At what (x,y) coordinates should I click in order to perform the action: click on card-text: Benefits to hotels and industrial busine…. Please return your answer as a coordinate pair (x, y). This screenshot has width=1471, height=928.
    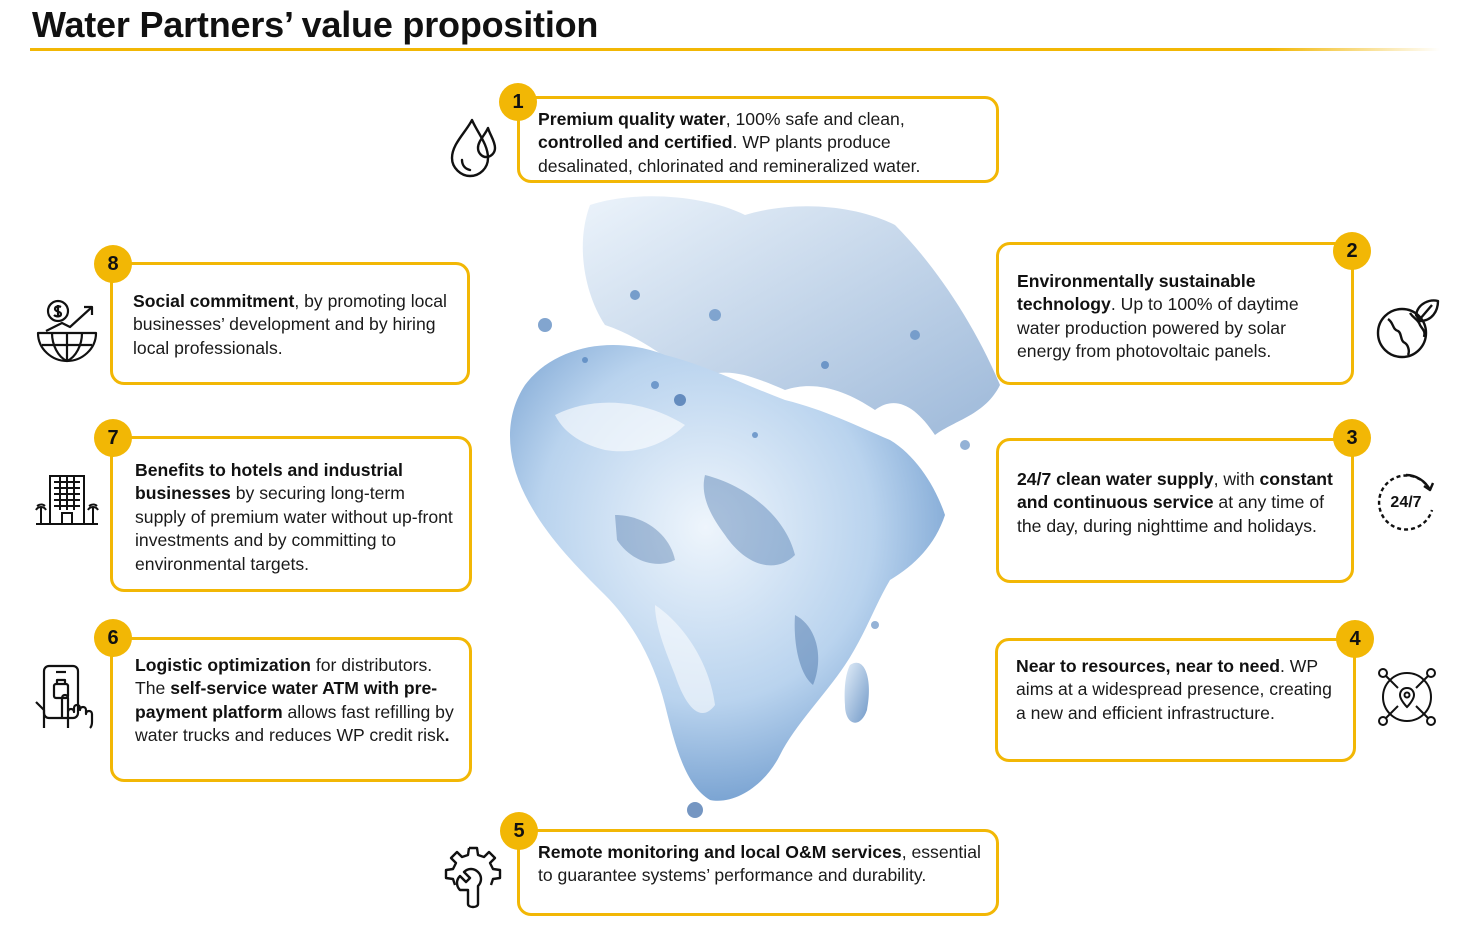
    Looking at the image, I should click on (294, 517).